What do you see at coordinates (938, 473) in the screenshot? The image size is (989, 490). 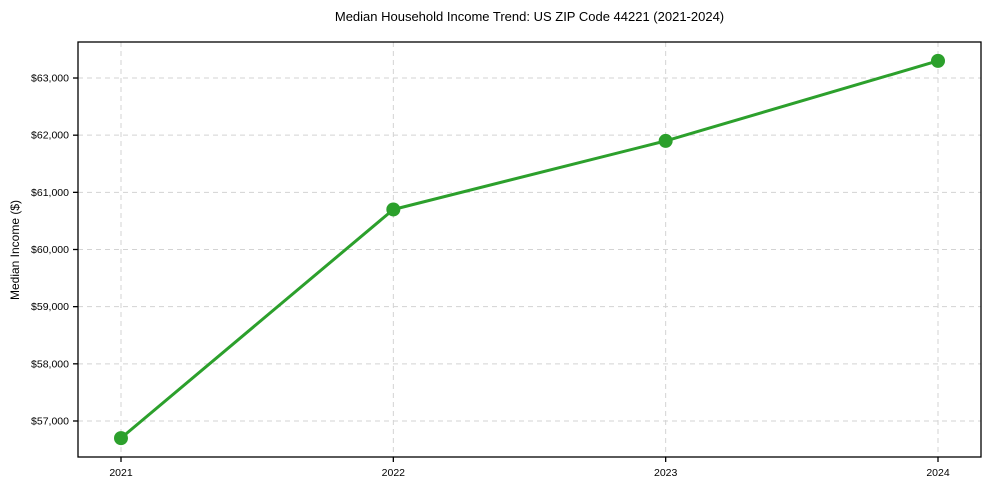 I see `x-tick-label: 2024` at bounding box center [938, 473].